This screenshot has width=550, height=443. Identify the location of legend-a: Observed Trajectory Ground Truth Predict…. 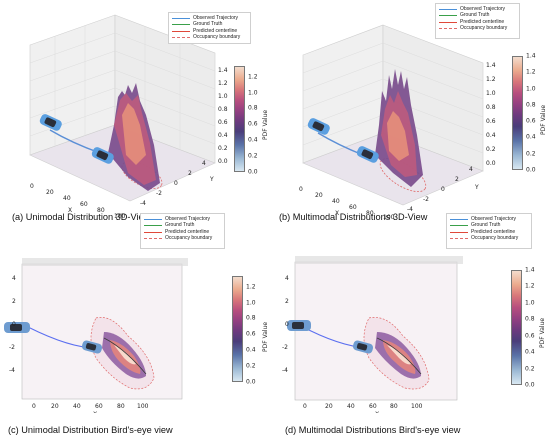
(209, 28).